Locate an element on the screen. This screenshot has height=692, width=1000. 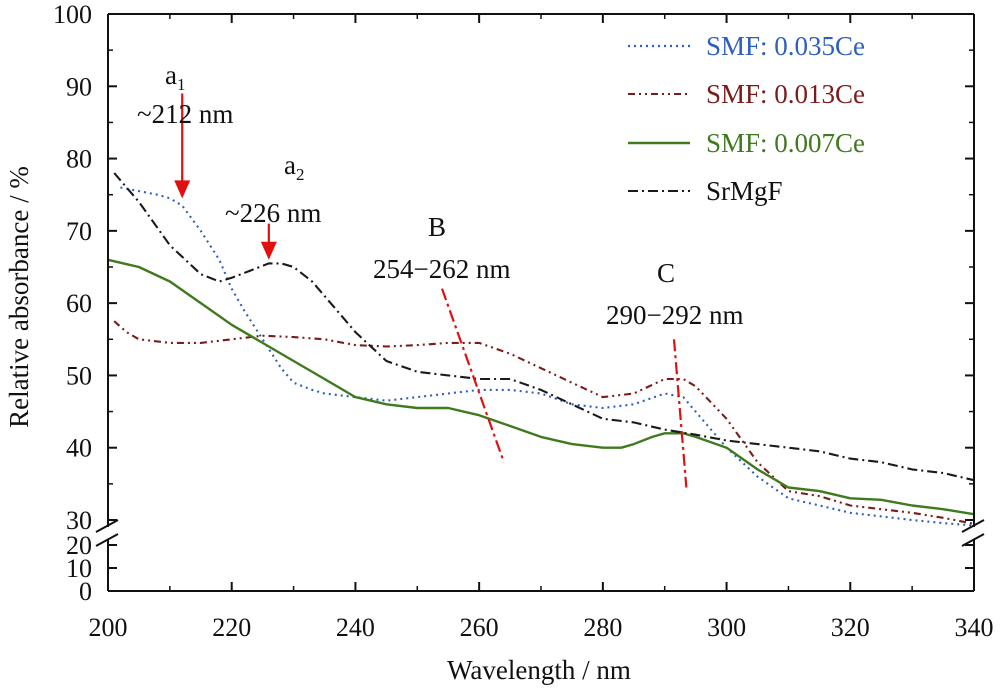
x-tick-label-220: 220 is located at coordinates (231, 627).